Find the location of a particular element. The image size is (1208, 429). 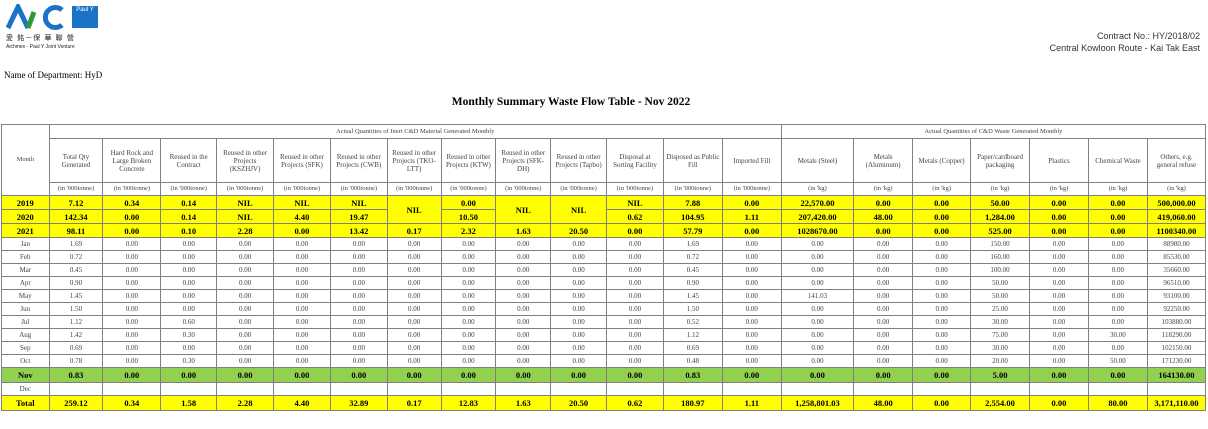

table-cell: 1.50 is located at coordinates (692, 309).